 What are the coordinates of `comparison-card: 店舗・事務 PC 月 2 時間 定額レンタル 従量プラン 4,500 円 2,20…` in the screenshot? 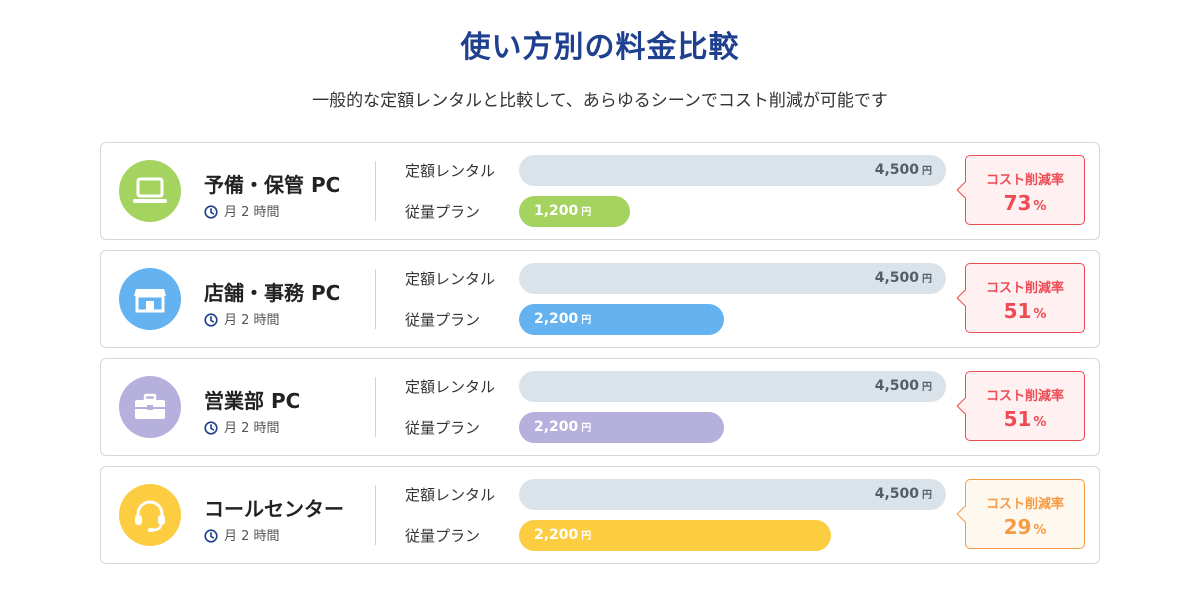 It's located at (600, 299).